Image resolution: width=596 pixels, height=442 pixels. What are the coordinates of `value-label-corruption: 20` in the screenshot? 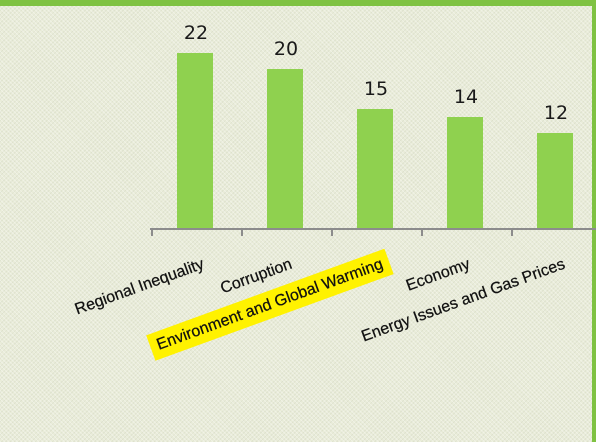 It's located at (286, 49).